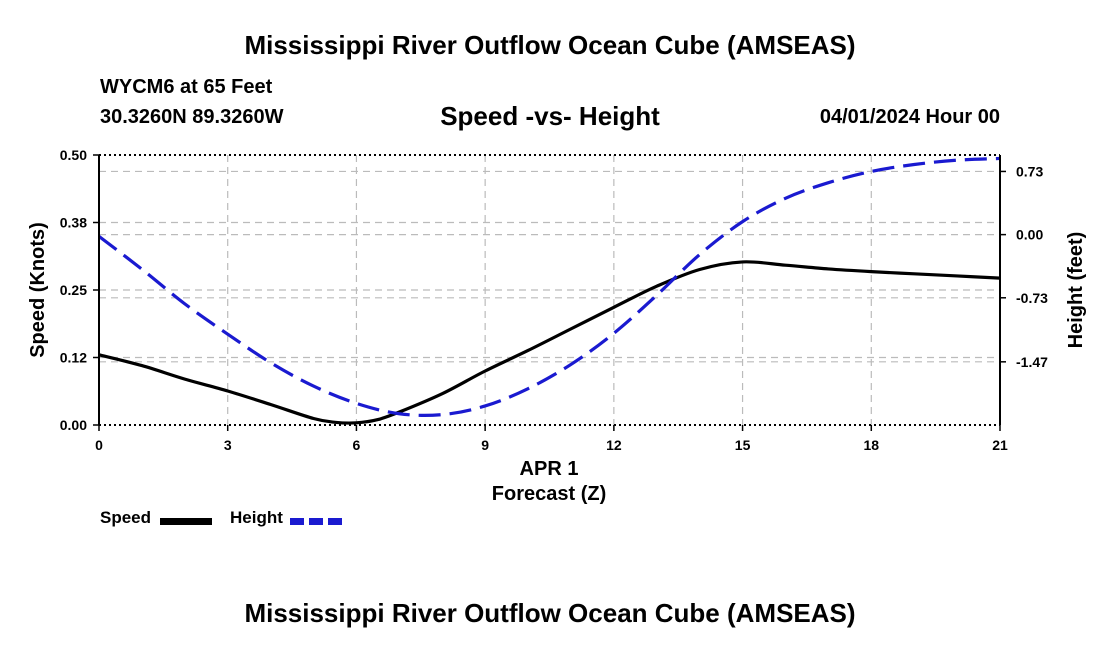 The width and height of the screenshot is (1100, 650). I want to click on forecast-datetime: 04/01/2024 Hour 00, so click(909, 117).